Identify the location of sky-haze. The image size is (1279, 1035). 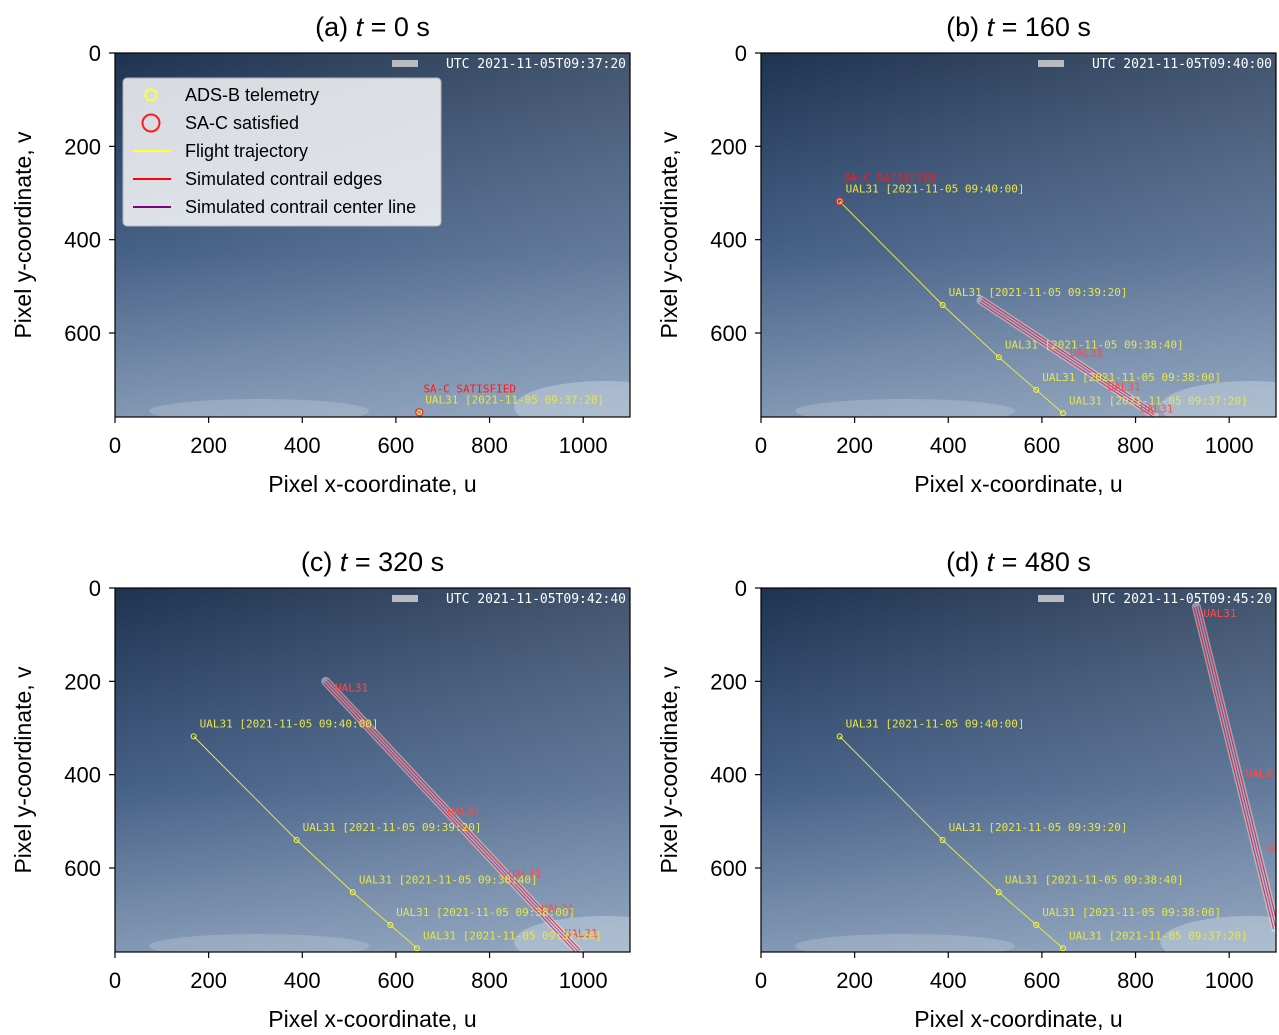
(372, 770).